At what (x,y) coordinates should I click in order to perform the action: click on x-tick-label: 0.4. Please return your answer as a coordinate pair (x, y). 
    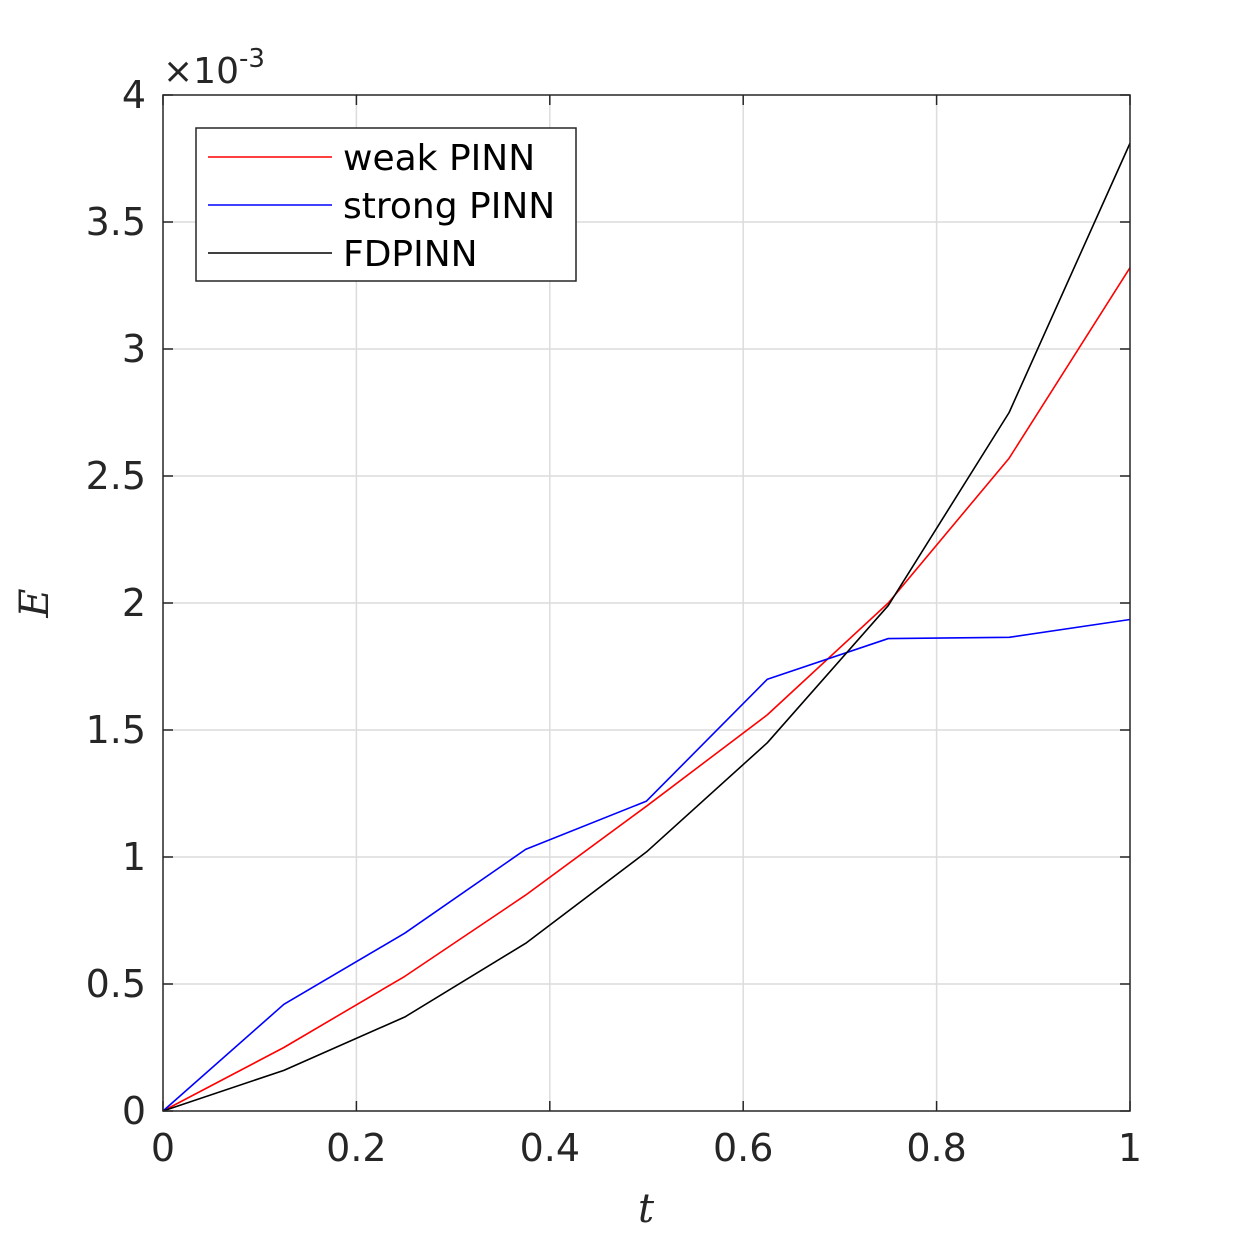
    Looking at the image, I should click on (550, 1148).